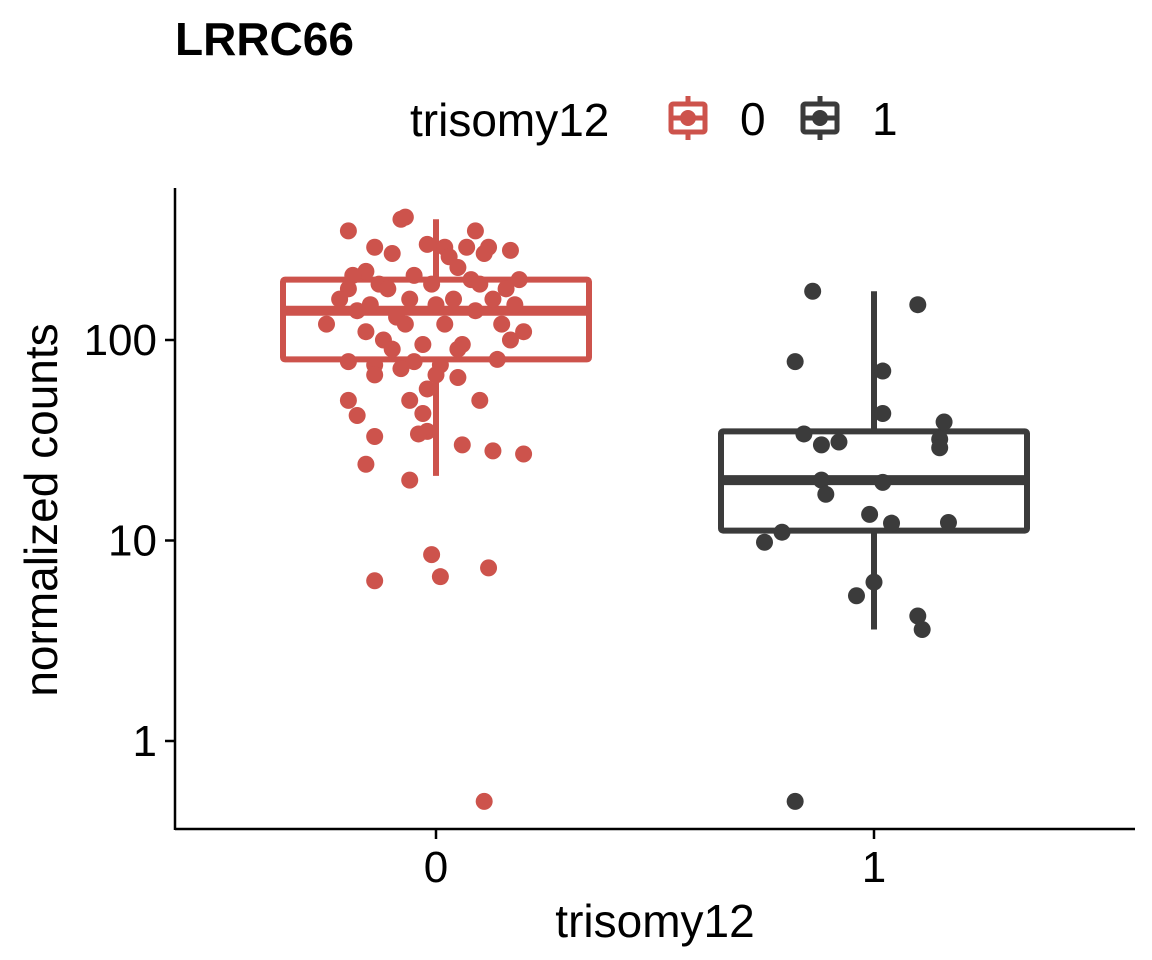  Describe the element at coordinates (885, 119) in the screenshot. I see `legend-label: 1` at that location.